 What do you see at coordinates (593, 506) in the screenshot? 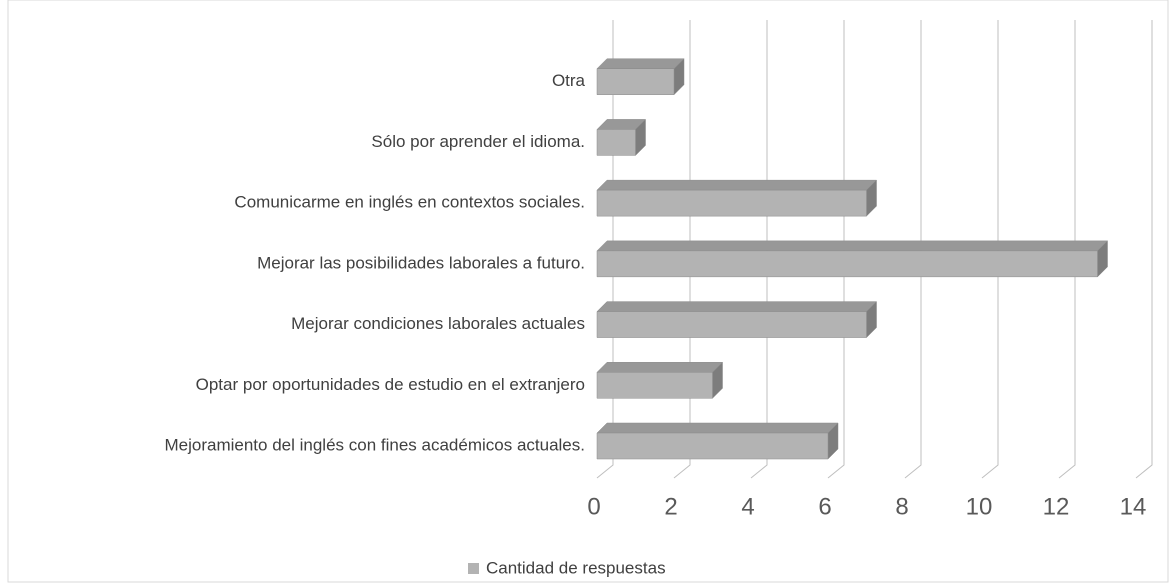
I see `x-tick-label: 0` at bounding box center [593, 506].